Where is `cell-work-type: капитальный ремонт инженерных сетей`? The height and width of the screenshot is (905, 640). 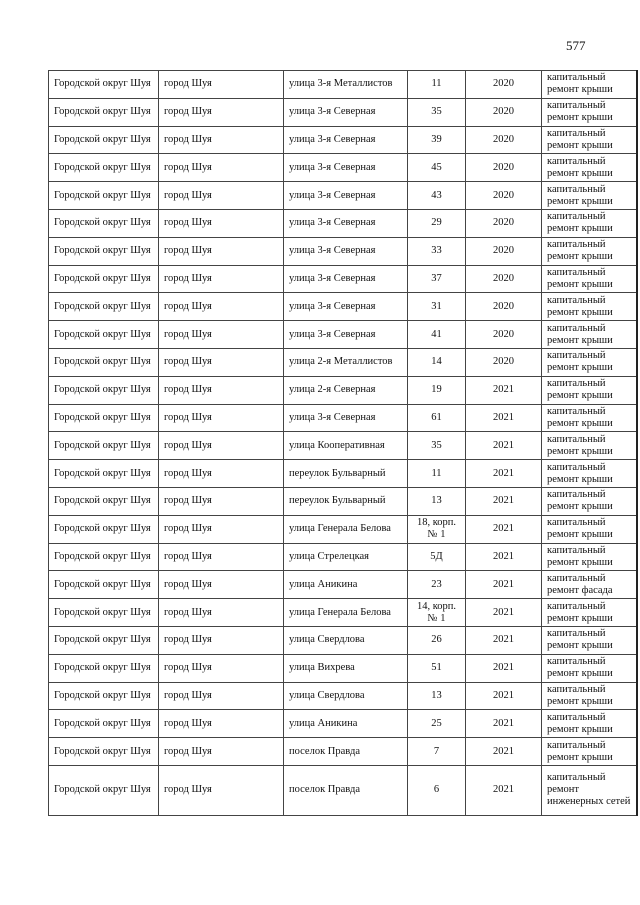
cell-work-type: капитальный ремонт инженерных сетей is located at coordinates (589, 790).